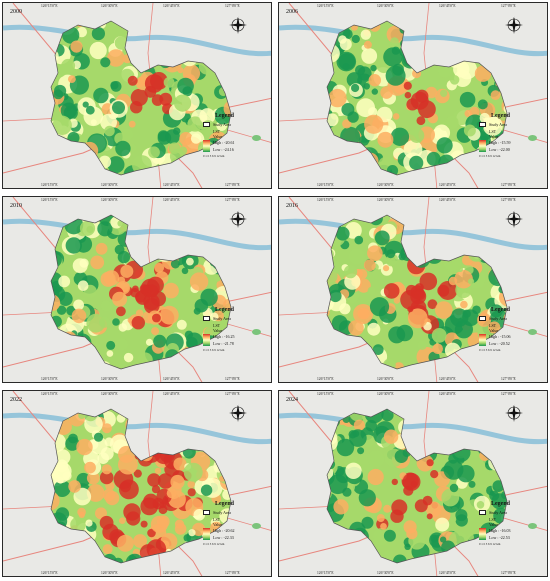  What do you see at coordinates (223, 537) in the screenshot?
I see `legend-low: Low : -22.33` at bounding box center [223, 537].